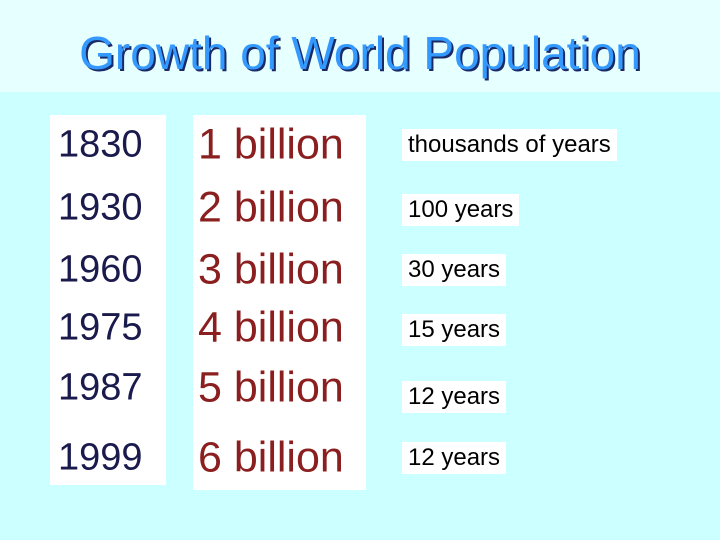 Image resolution: width=720 pixels, height=540 pixels. What do you see at coordinates (100, 269) in the screenshot?
I see `year: 1960` at bounding box center [100, 269].